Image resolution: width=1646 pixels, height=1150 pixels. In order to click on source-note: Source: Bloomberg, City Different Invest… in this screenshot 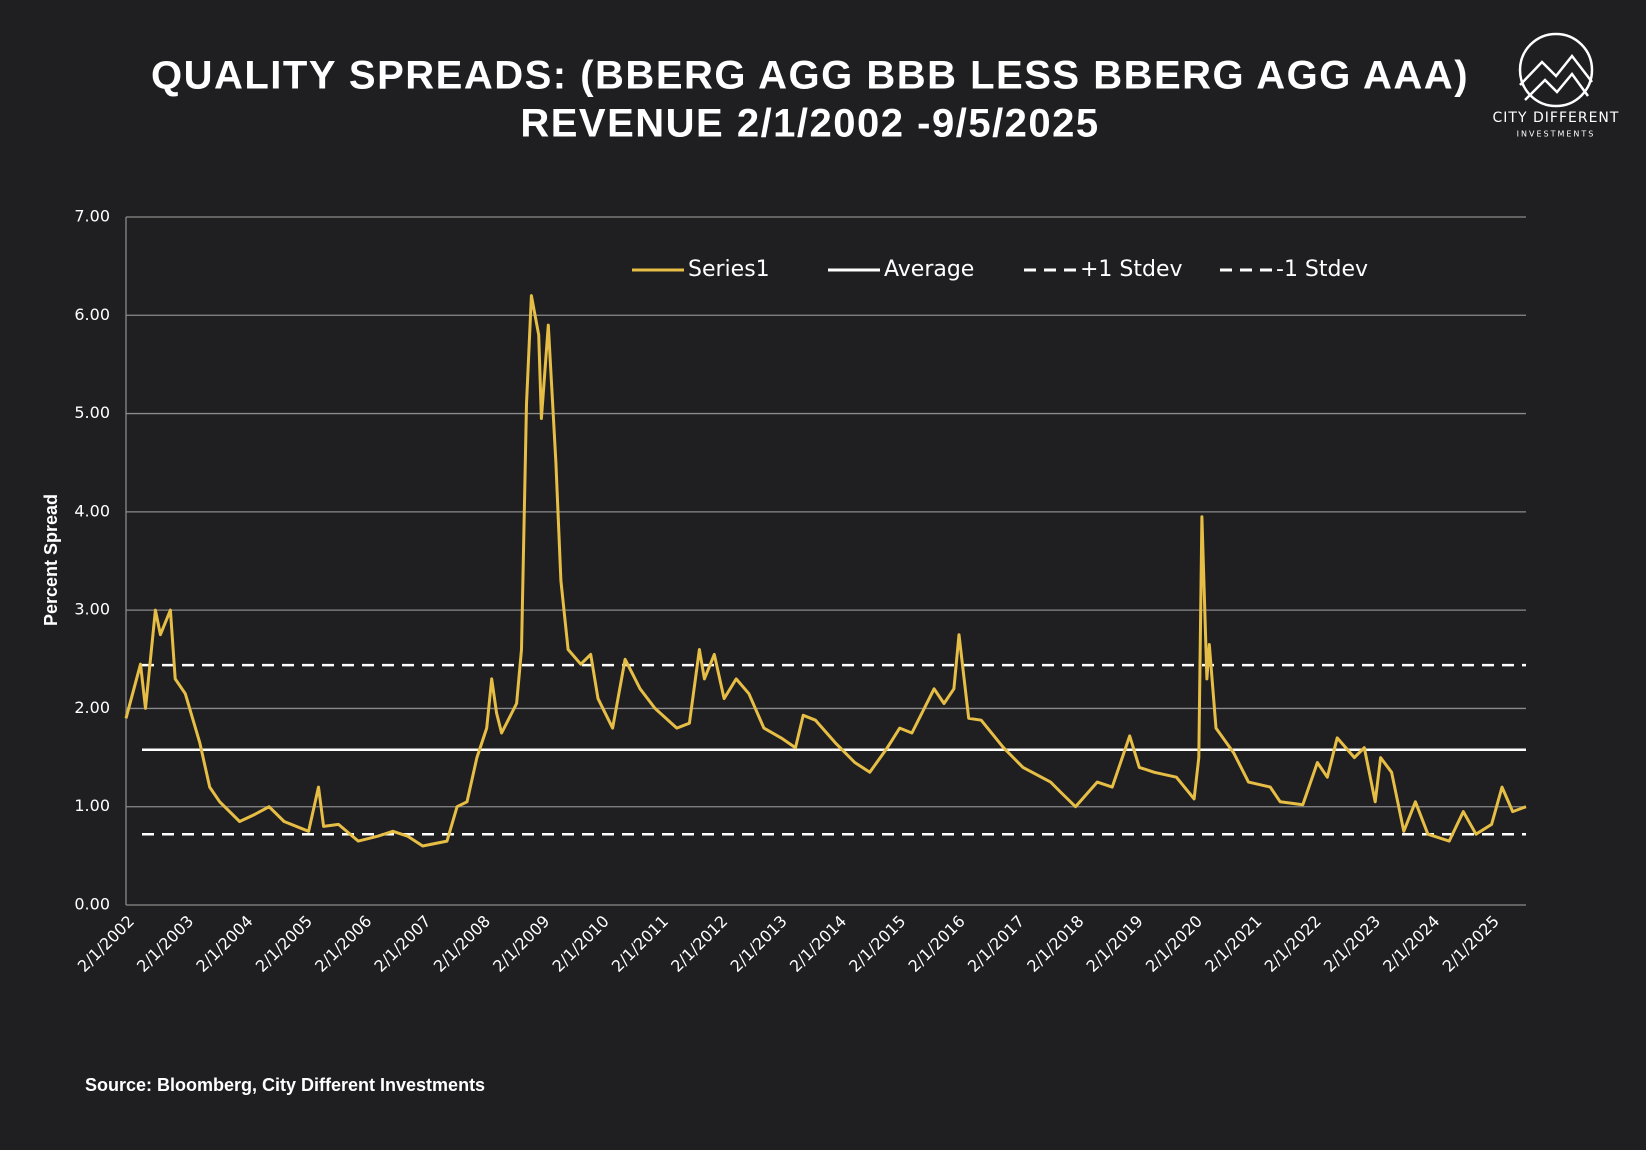, I will do `click(285, 1085)`.